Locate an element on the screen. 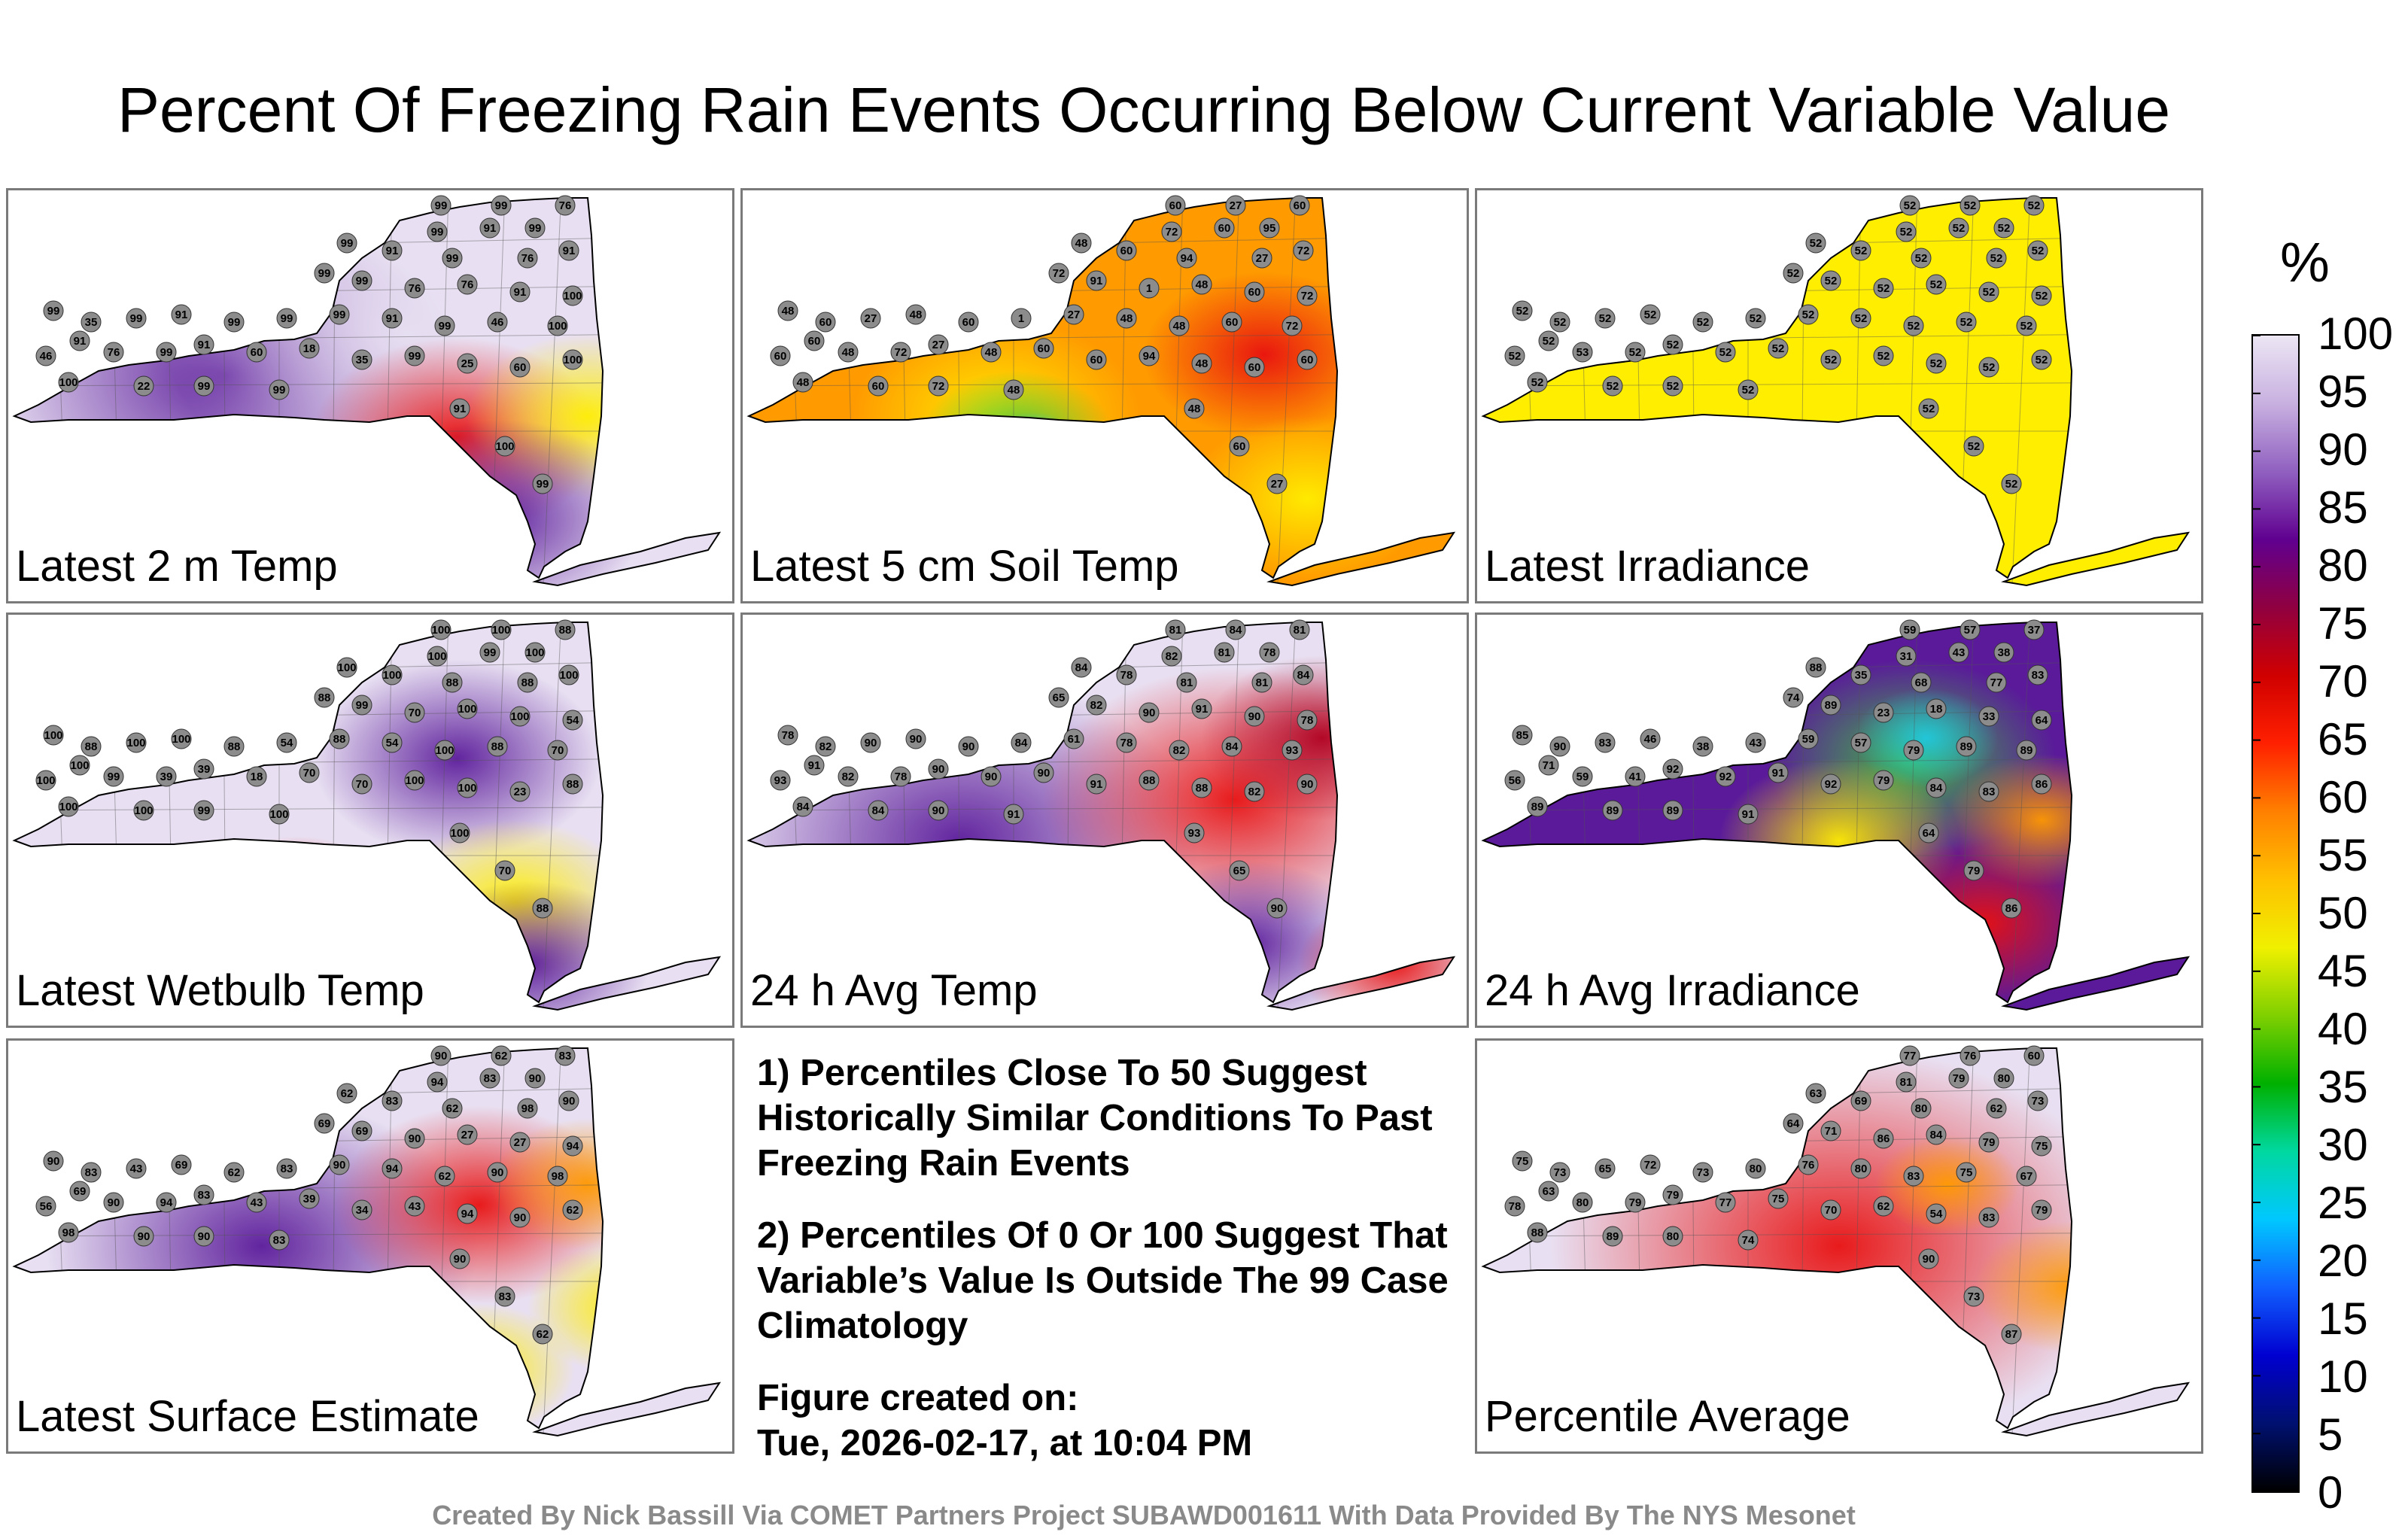  station-marker: 43 is located at coordinates (1958, 652).